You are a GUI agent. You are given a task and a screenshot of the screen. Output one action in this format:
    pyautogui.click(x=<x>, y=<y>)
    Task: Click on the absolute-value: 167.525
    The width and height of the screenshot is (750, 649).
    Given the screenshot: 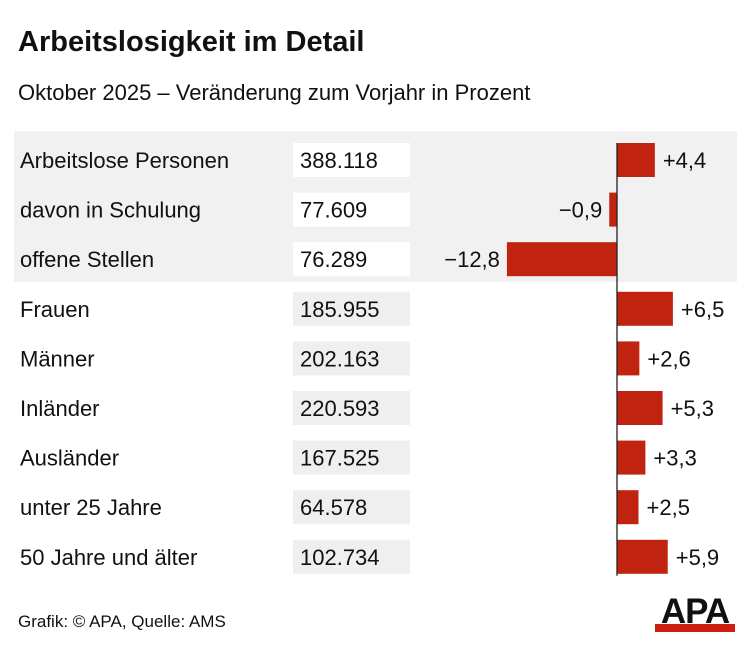 What is the action you would take?
    pyautogui.click(x=340, y=458)
    